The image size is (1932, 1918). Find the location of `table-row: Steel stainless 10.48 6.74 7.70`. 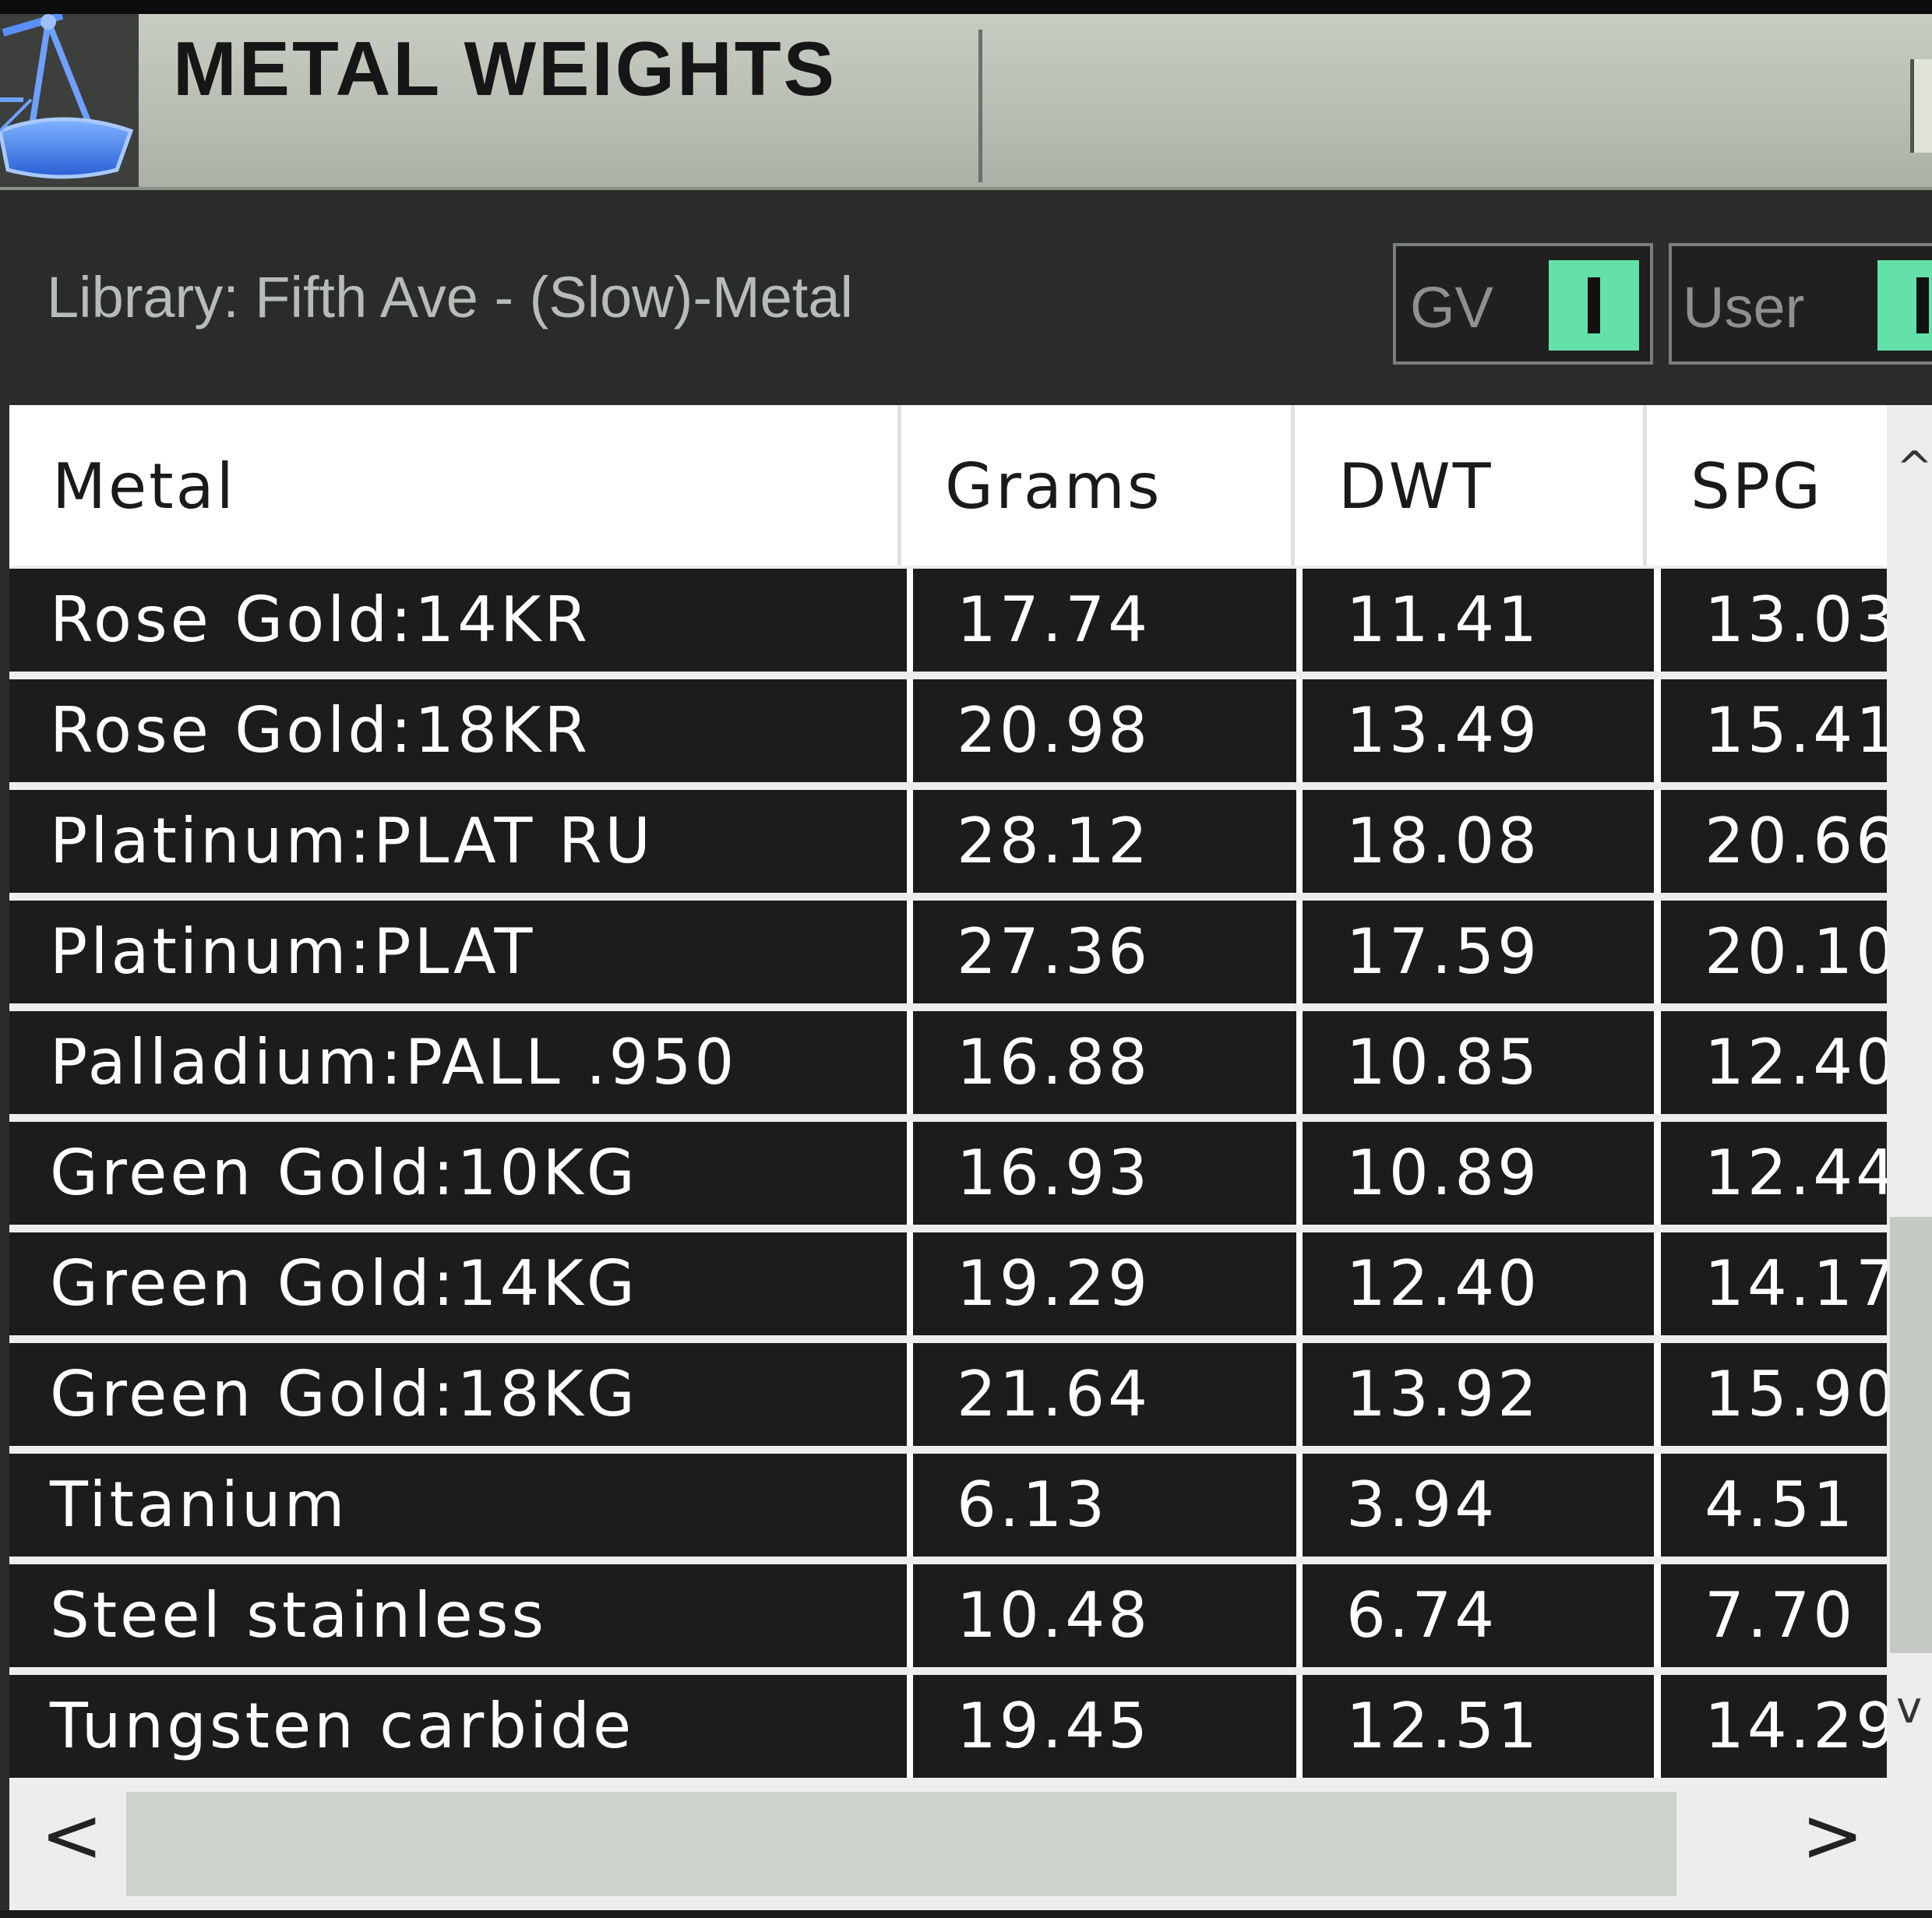

table-row: Steel stainless 10.48 6.74 7.70 is located at coordinates (948, 1615).